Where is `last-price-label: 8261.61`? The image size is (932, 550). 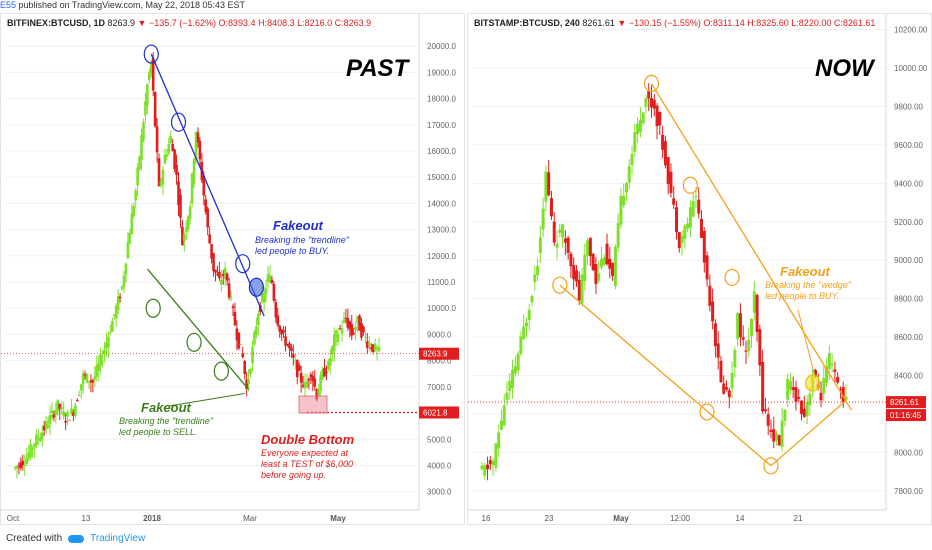
last-price-label: 8261.61 is located at coordinates (904, 402).